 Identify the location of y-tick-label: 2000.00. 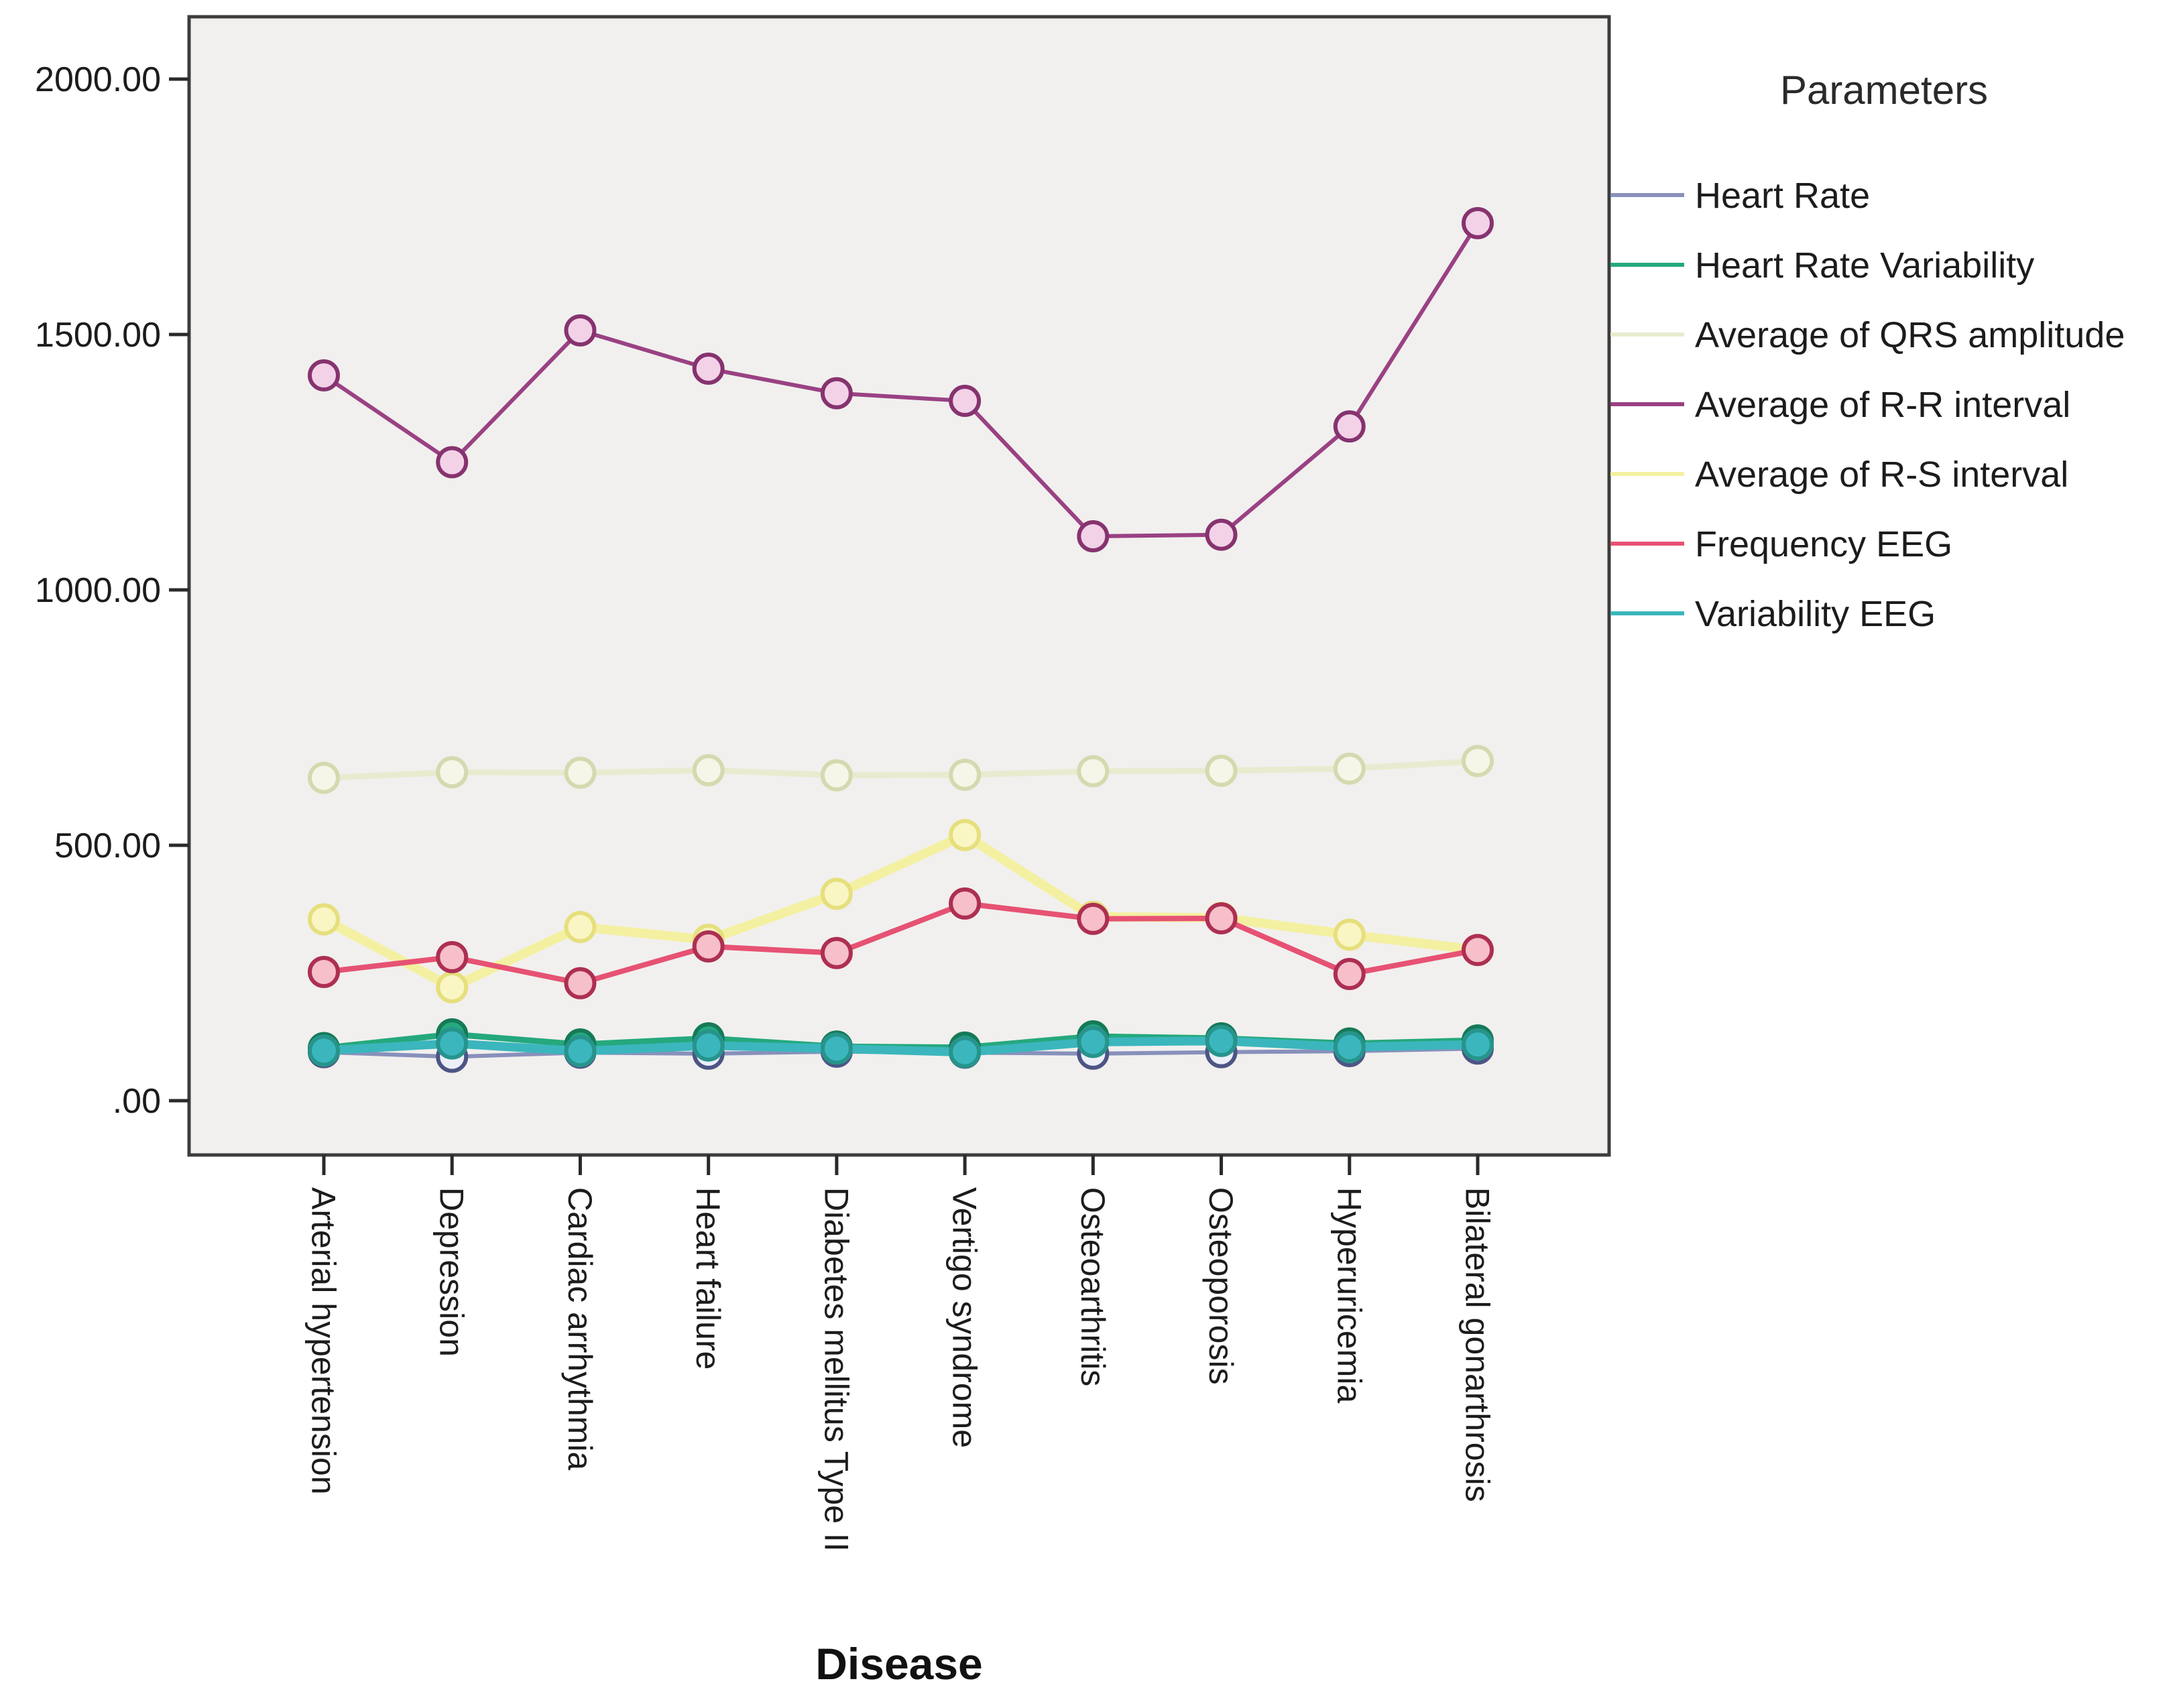
(98, 79).